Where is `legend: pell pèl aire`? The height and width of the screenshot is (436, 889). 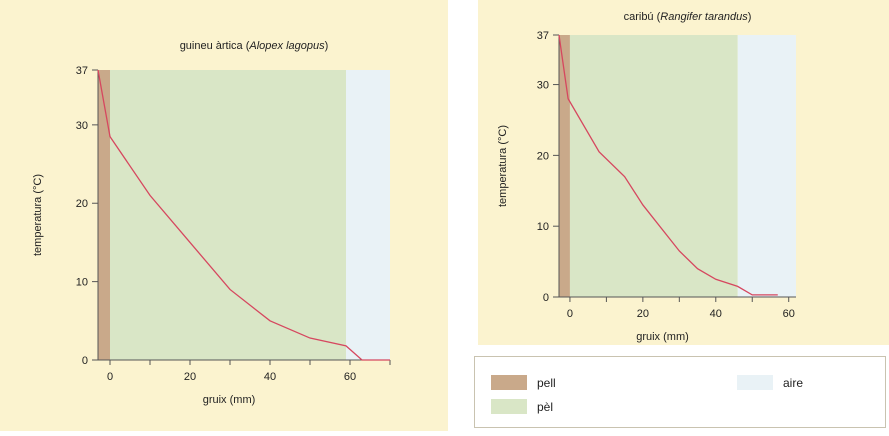 legend: pell pèl aire is located at coordinates (680, 392).